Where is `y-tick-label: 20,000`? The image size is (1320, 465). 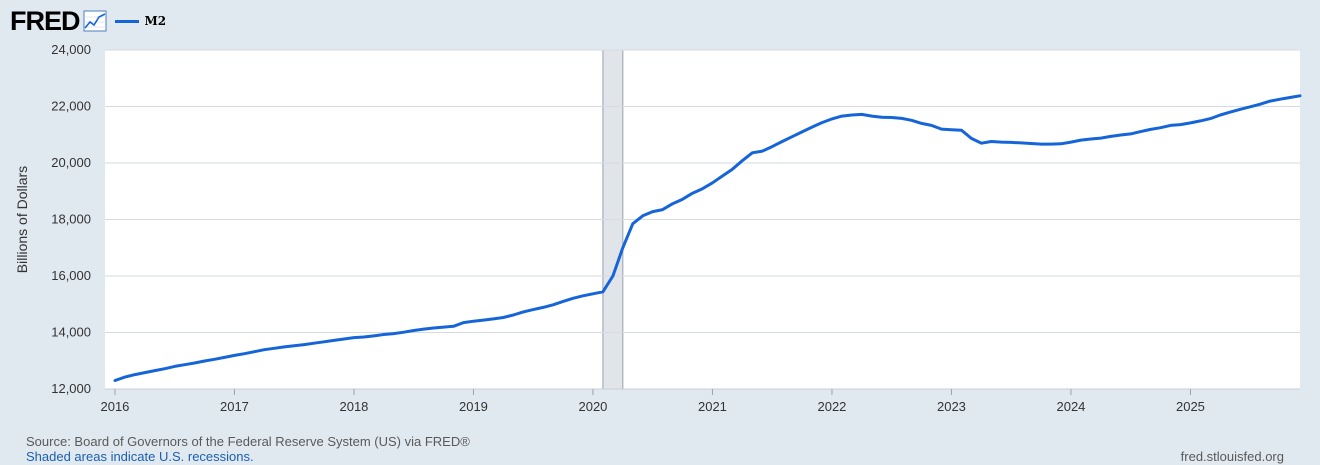 y-tick-label: 20,000 is located at coordinates (71, 162).